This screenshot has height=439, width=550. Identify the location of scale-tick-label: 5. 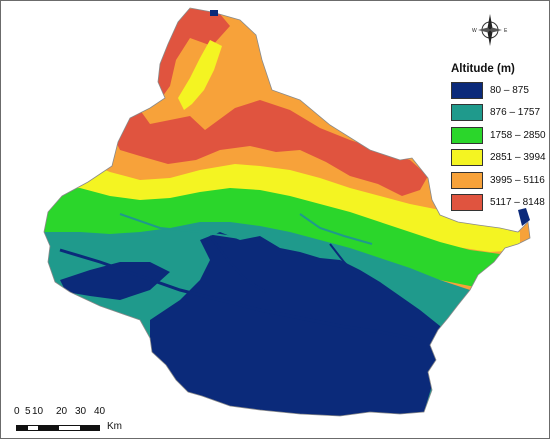
(28, 411).